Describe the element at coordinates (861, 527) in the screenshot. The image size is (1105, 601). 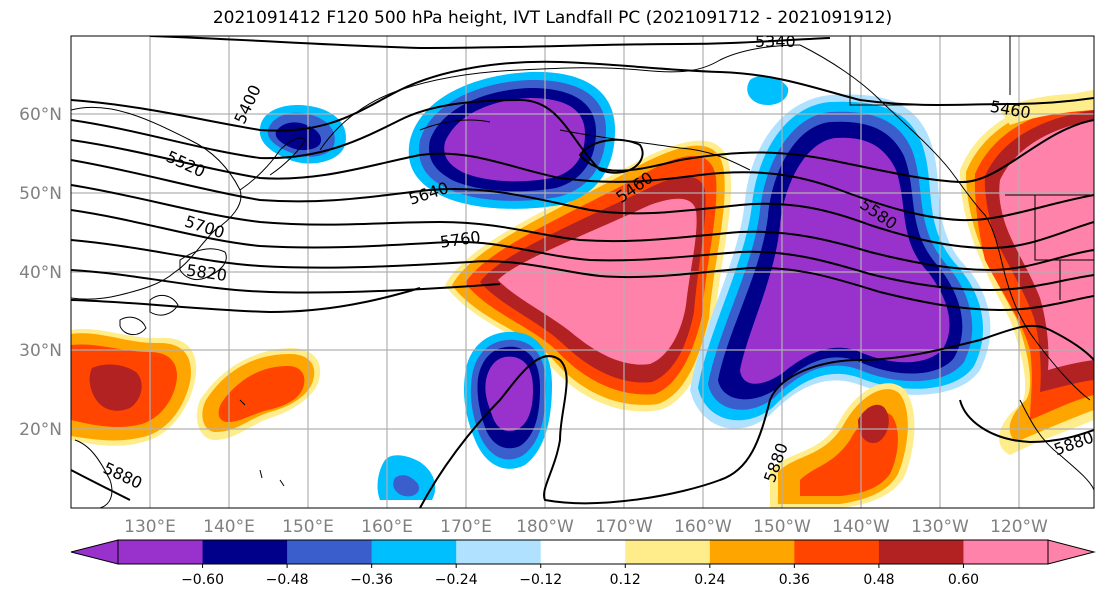
I see `lon-label: 140°W` at that location.